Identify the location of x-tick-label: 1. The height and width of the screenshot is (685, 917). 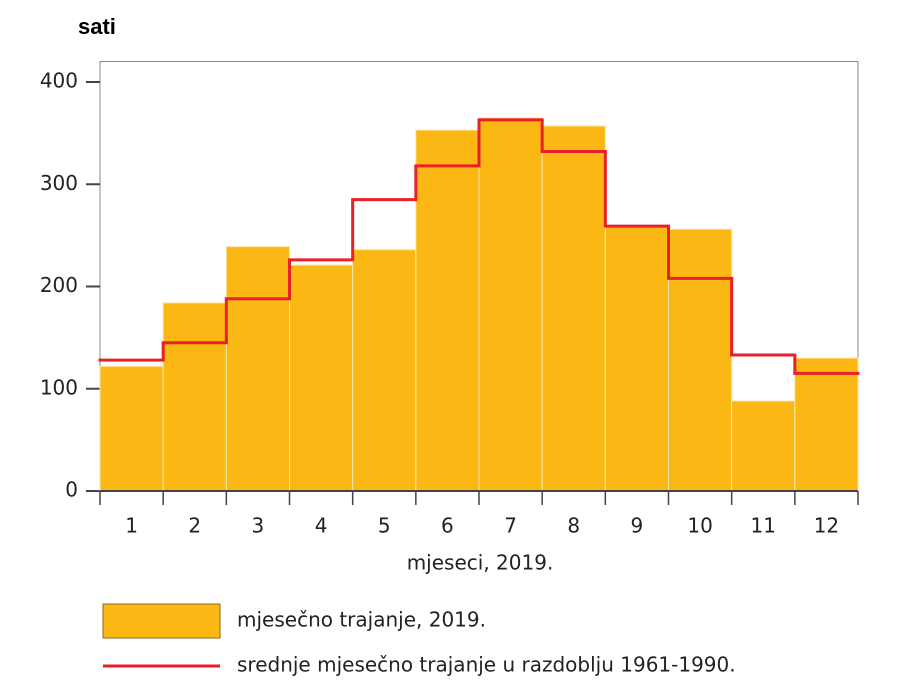
(131, 526).